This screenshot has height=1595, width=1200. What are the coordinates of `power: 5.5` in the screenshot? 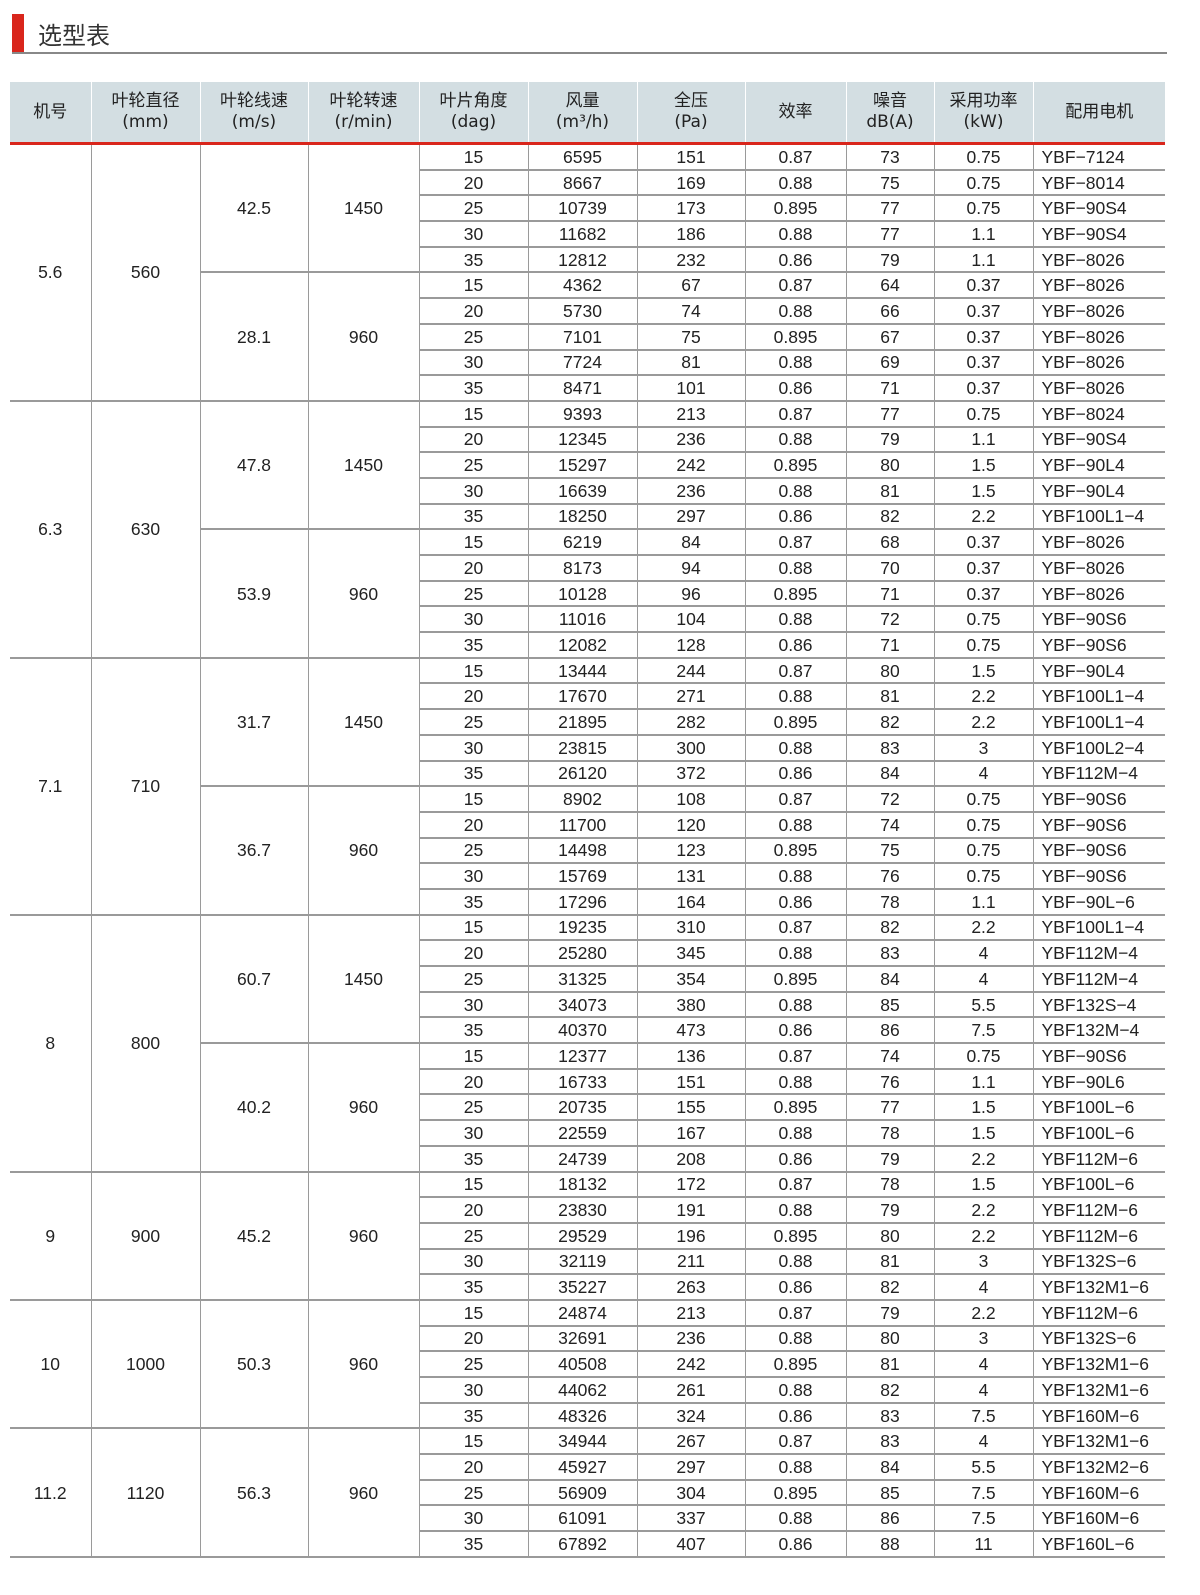 It's located at (983, 1467).